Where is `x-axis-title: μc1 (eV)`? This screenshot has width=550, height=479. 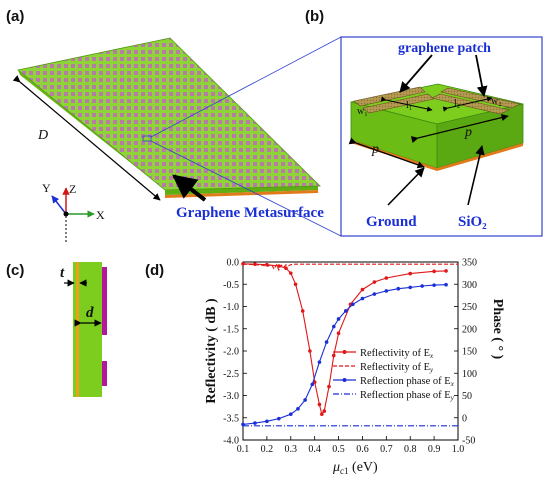 x-axis-title: μc1 (eV) is located at coordinates (355, 468).